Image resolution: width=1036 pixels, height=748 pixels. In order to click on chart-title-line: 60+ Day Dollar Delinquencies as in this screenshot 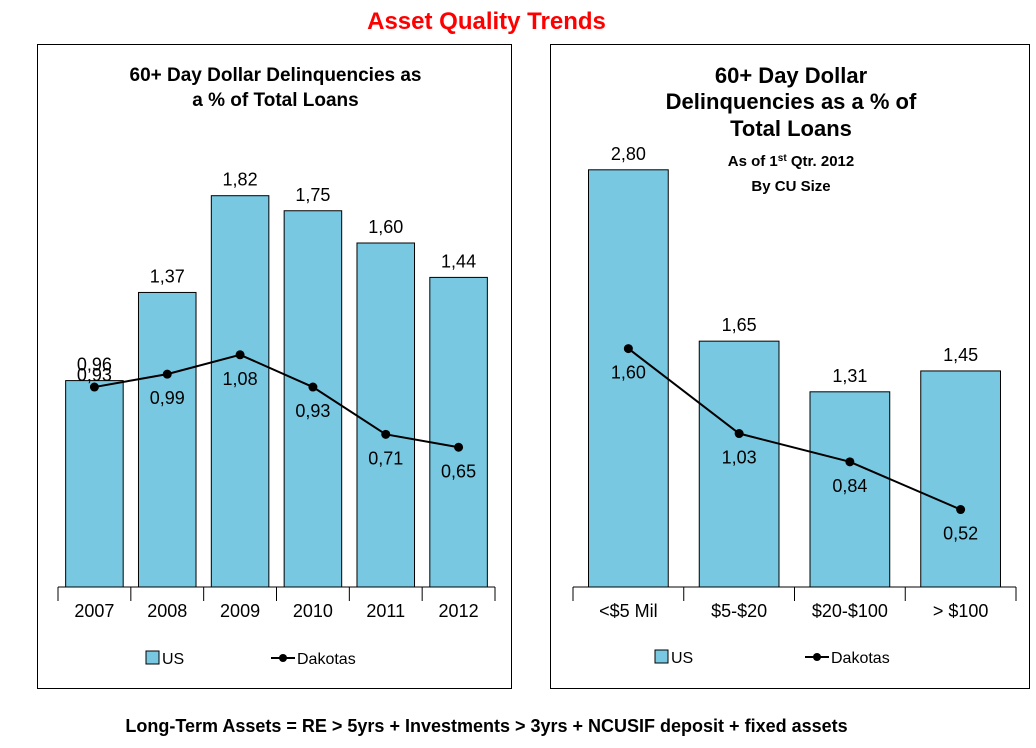, I will do `click(276, 75)`.